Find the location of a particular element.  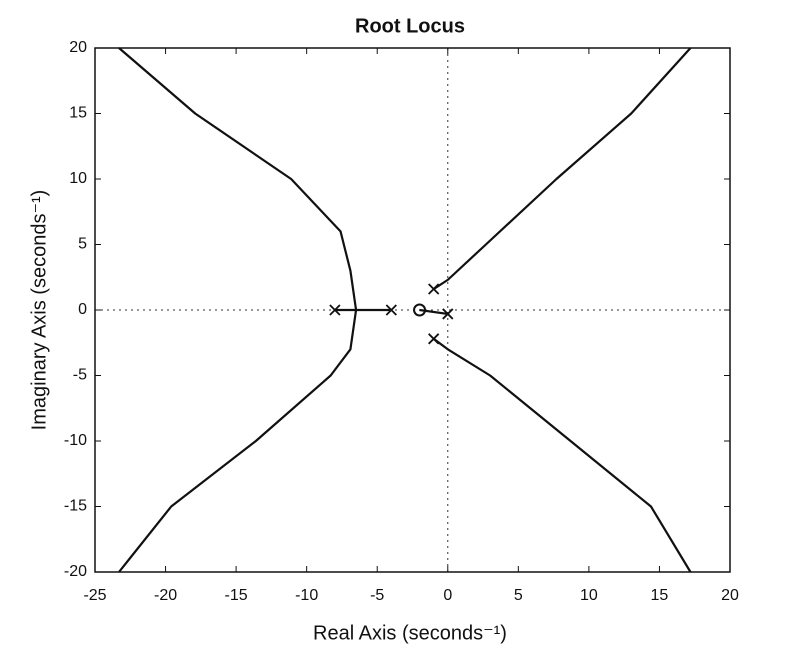

x-tick-label: -5 is located at coordinates (377, 595).